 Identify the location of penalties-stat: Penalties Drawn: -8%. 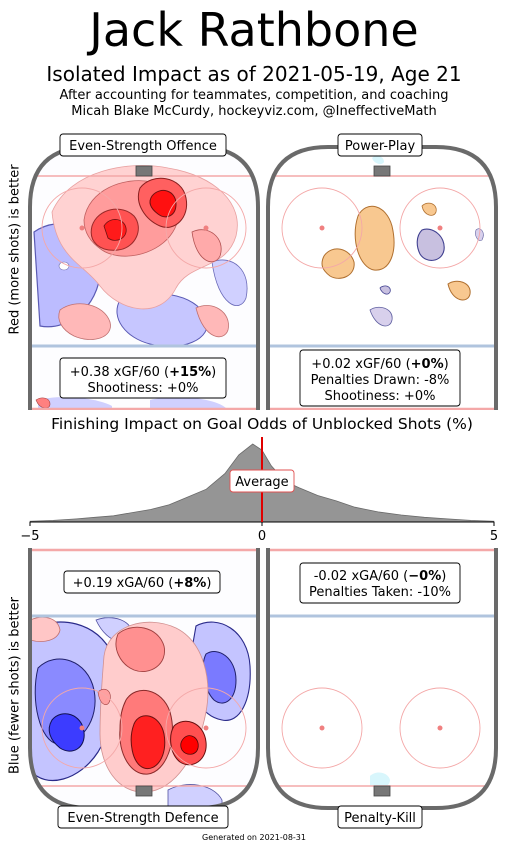
(380, 380).